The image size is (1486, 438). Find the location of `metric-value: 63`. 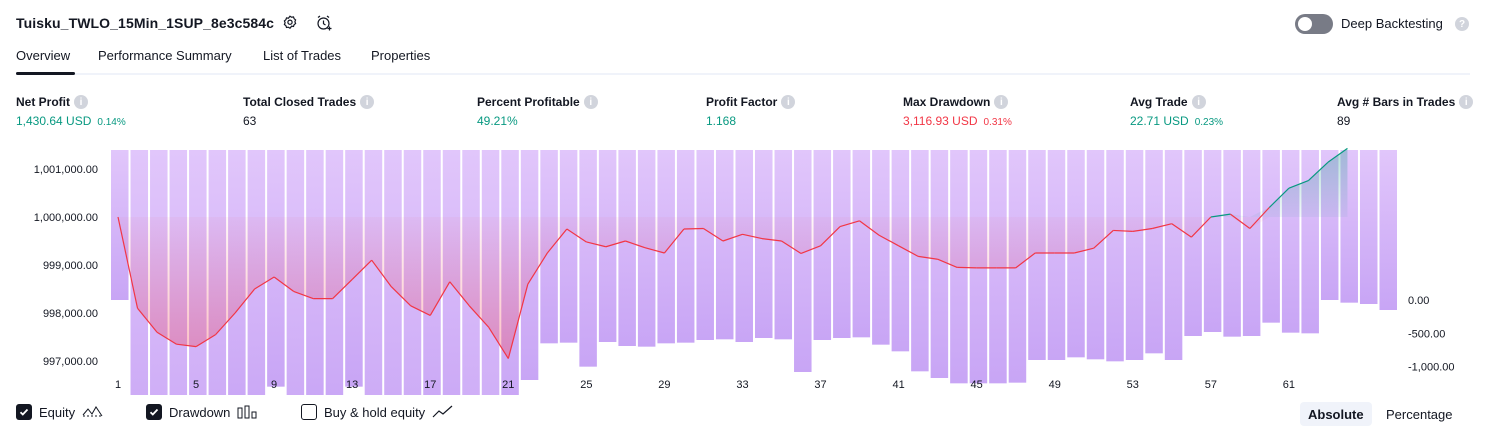

metric-value: 63 is located at coordinates (249, 121).